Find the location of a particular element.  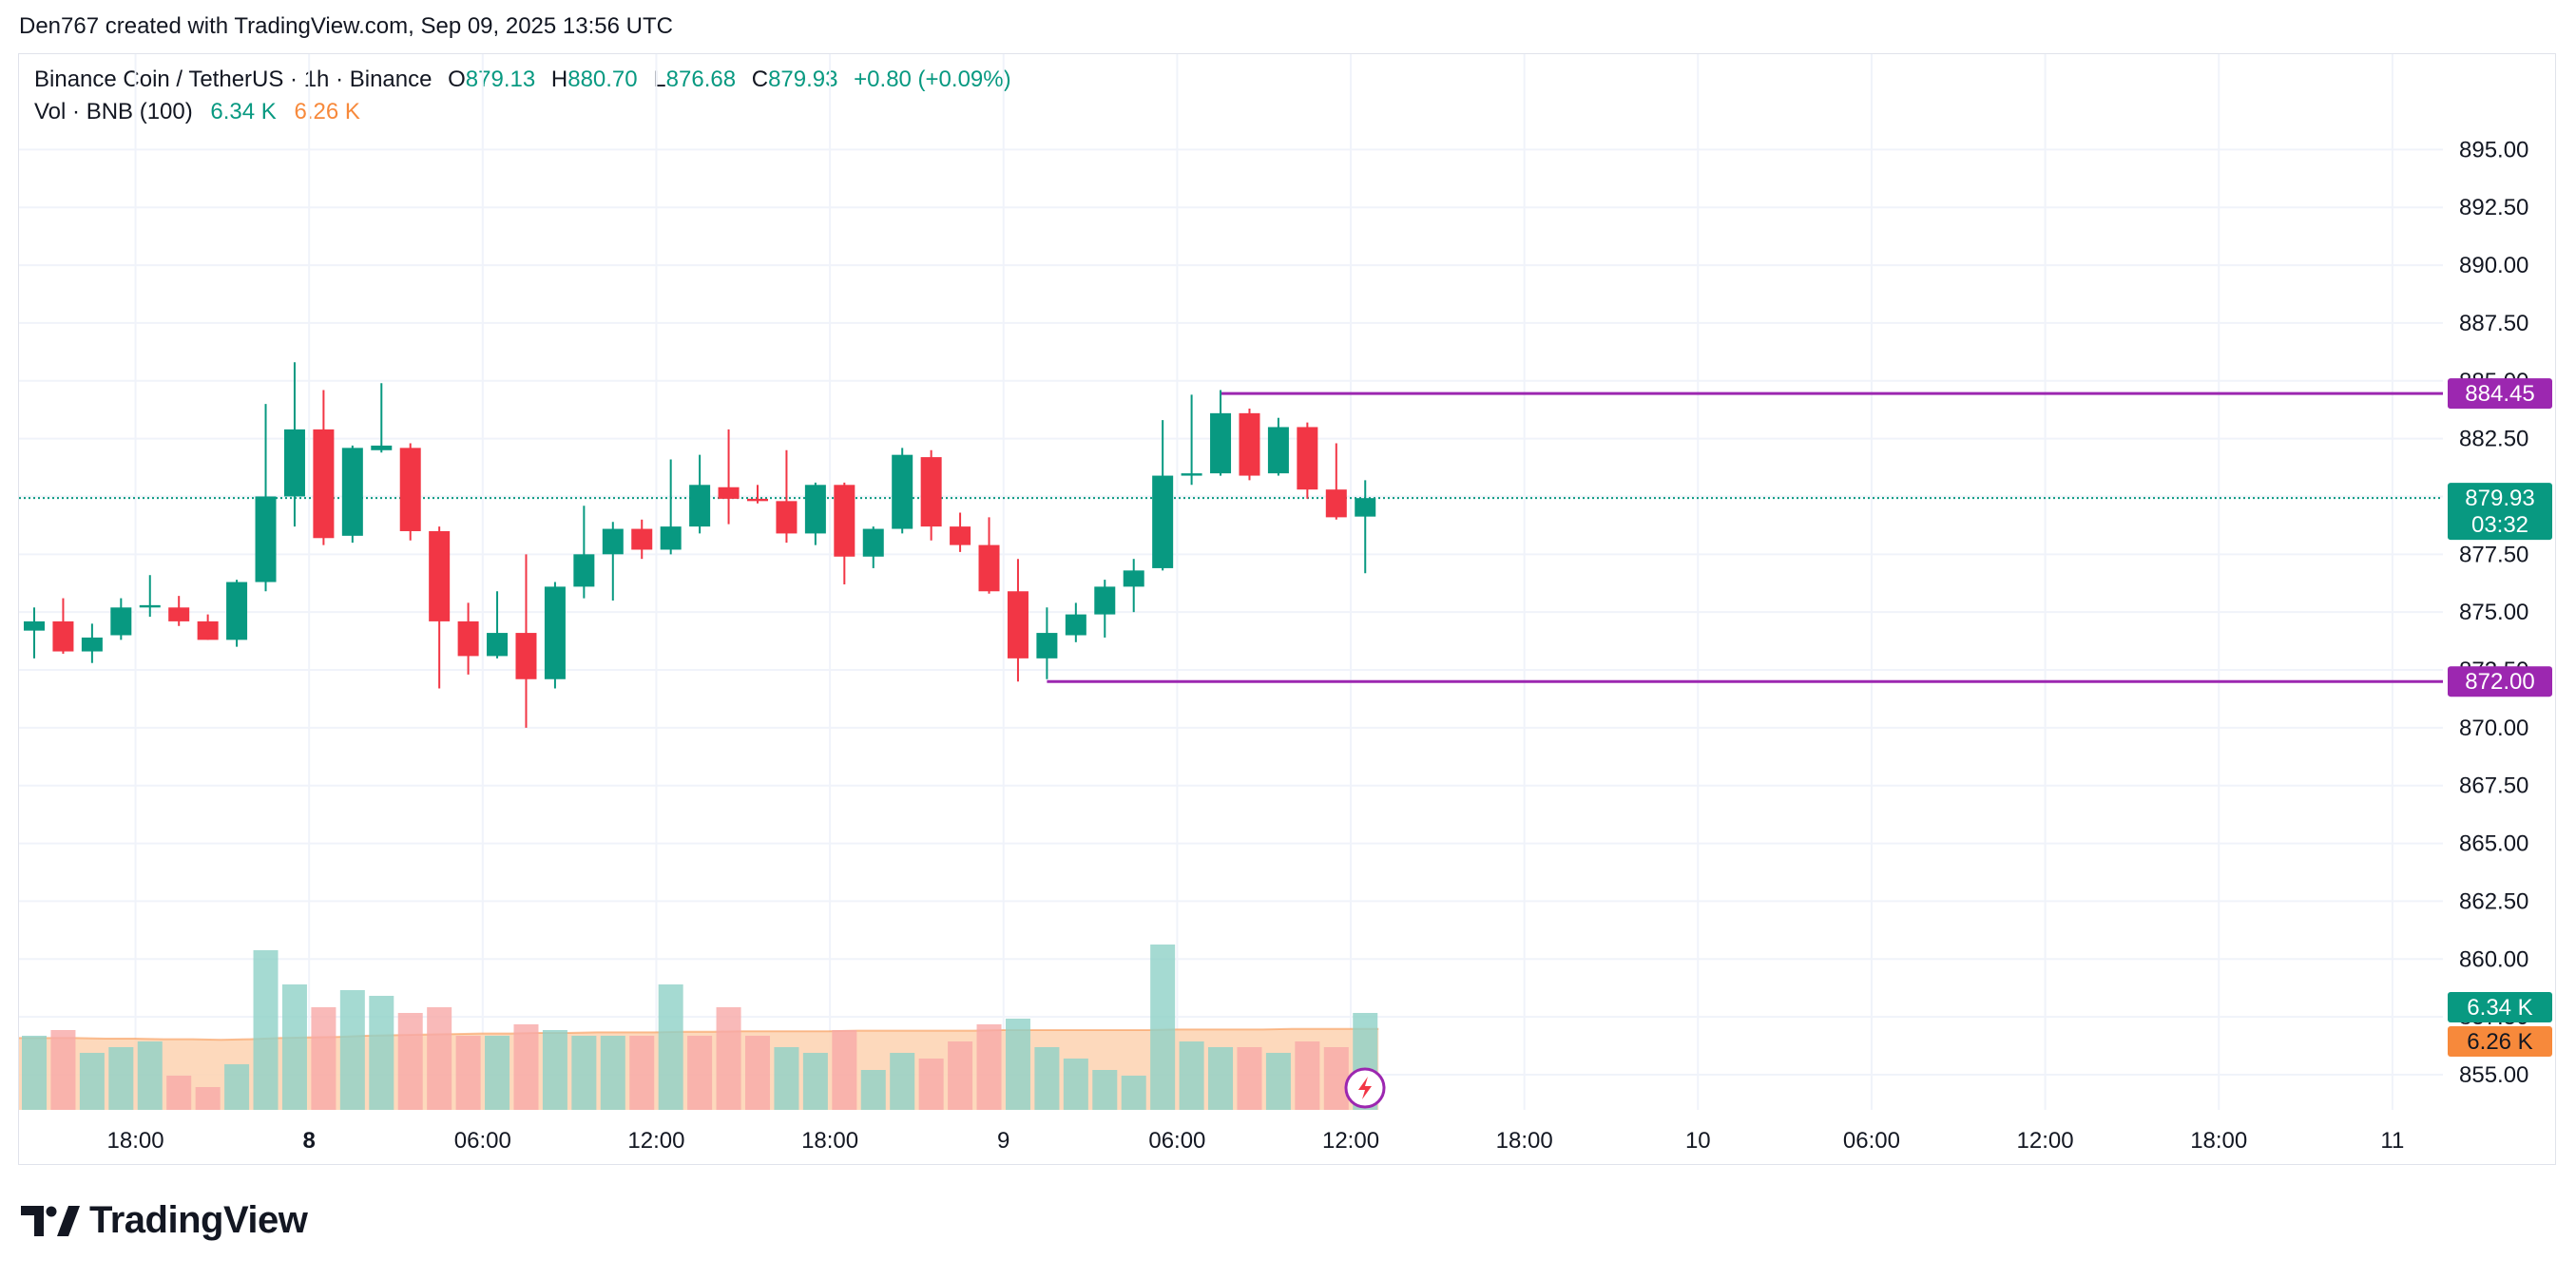

change-value: +0.80 (+0.09%) is located at coordinates (932, 79).